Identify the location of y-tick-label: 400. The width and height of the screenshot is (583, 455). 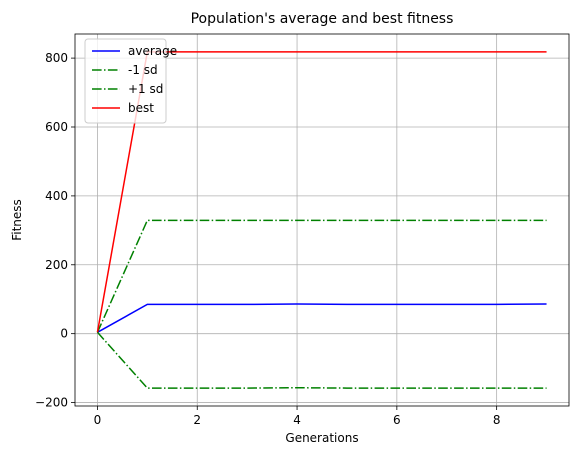
(56, 196).